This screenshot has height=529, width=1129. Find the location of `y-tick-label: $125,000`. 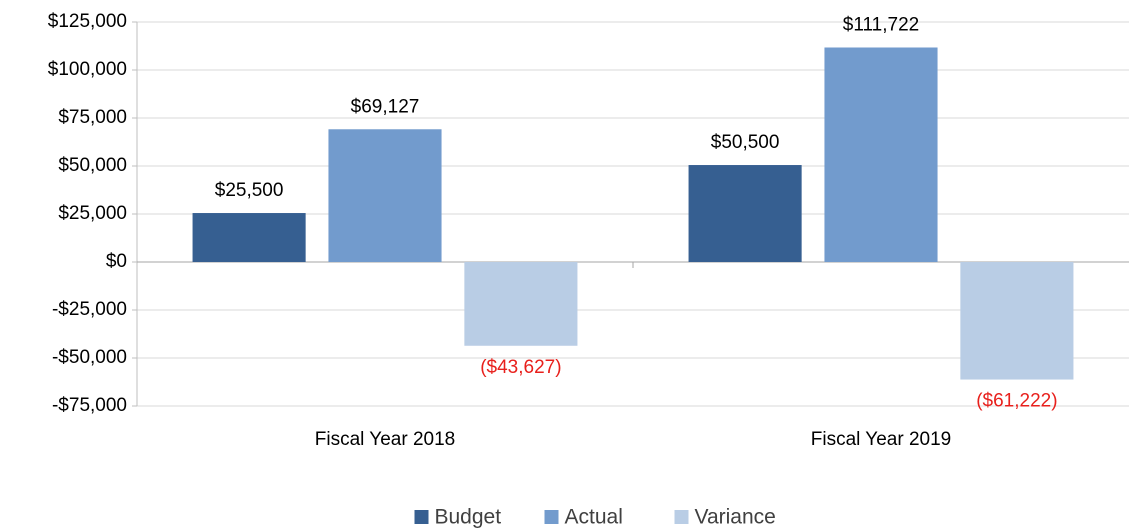

y-tick-label: $125,000 is located at coordinates (87, 21).